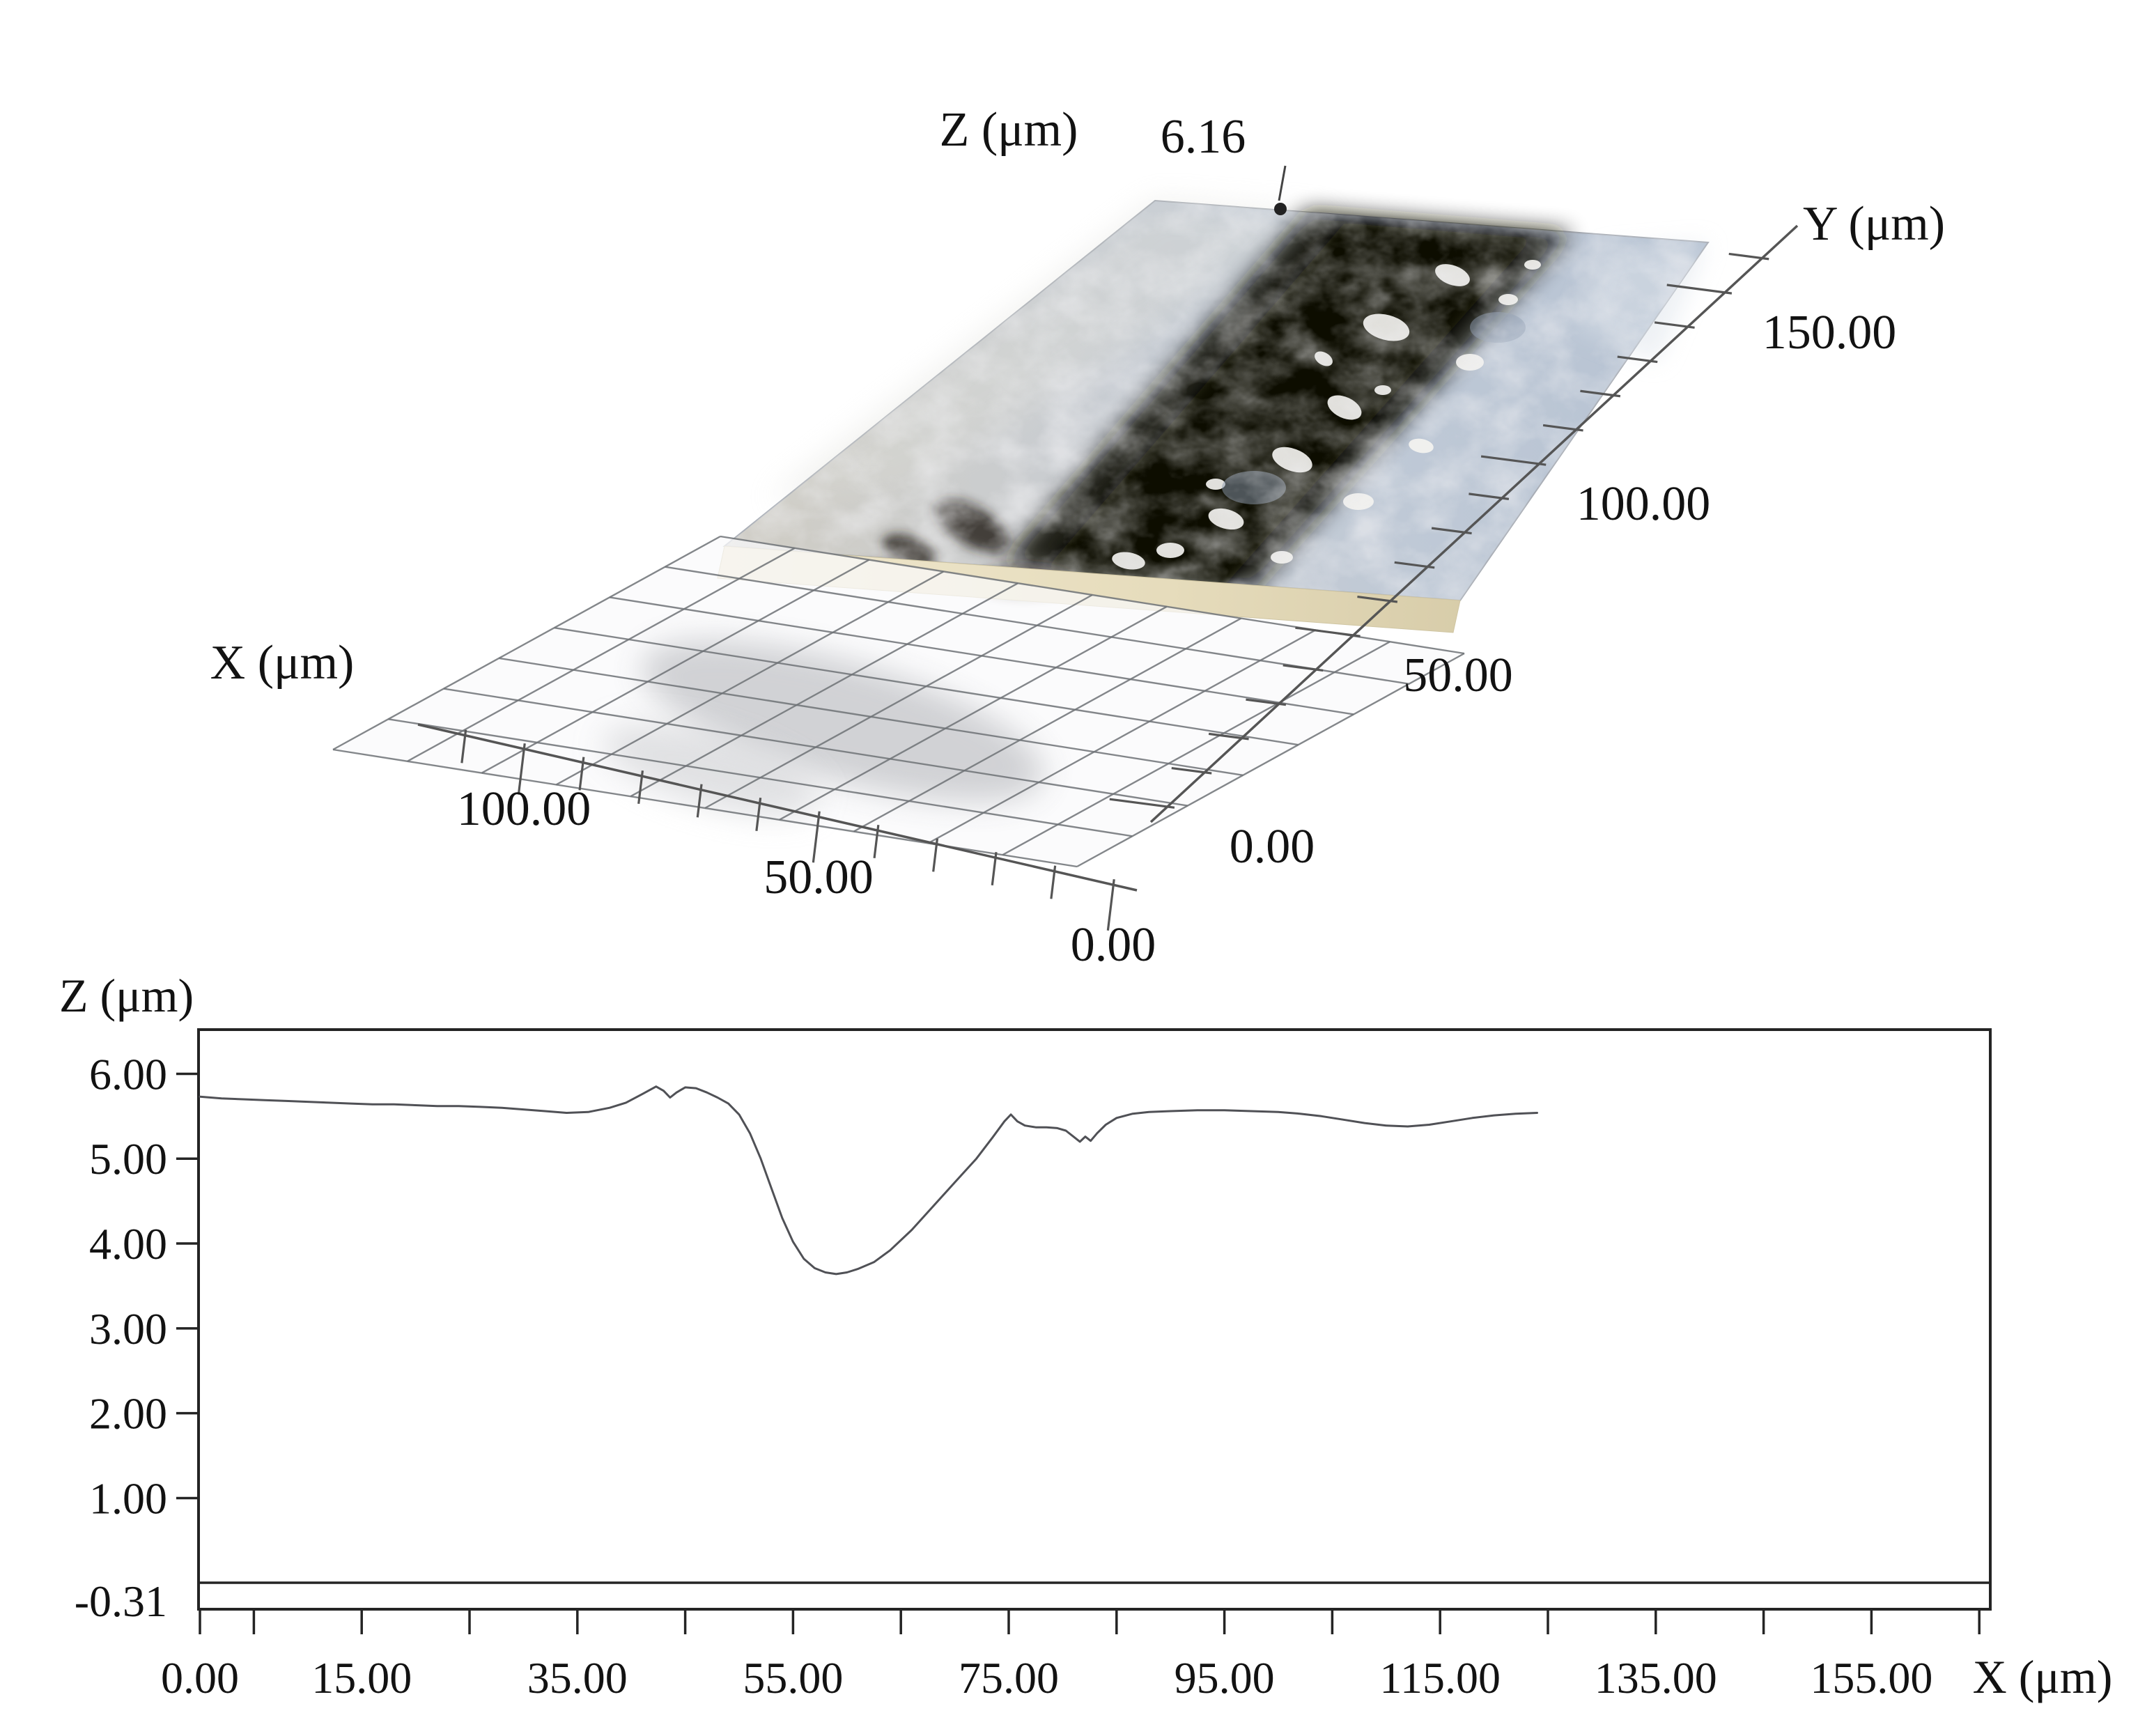  I want to click on y-tick-label-0: 0.00, so click(1272, 847).